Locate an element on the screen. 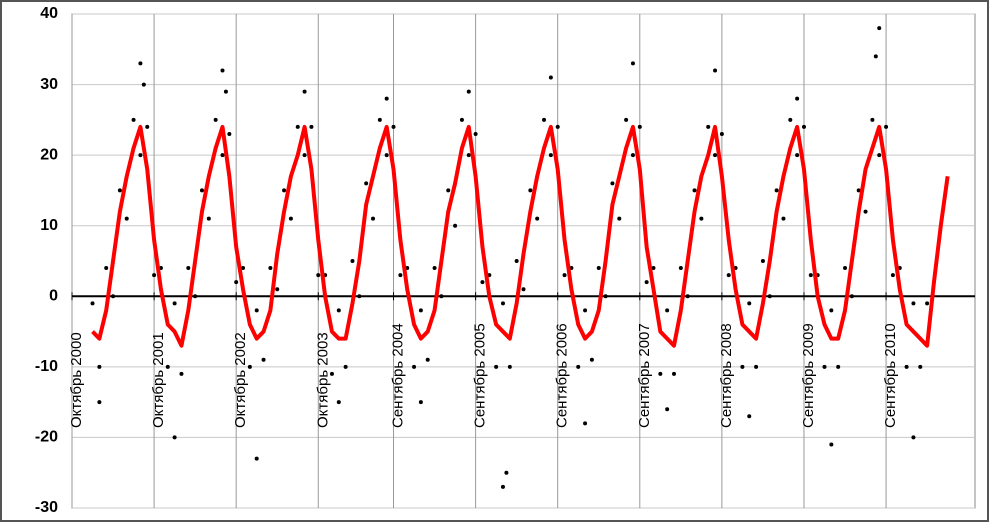  x-tick-label: Сентябрь 2005 is located at coordinates (480, 375).